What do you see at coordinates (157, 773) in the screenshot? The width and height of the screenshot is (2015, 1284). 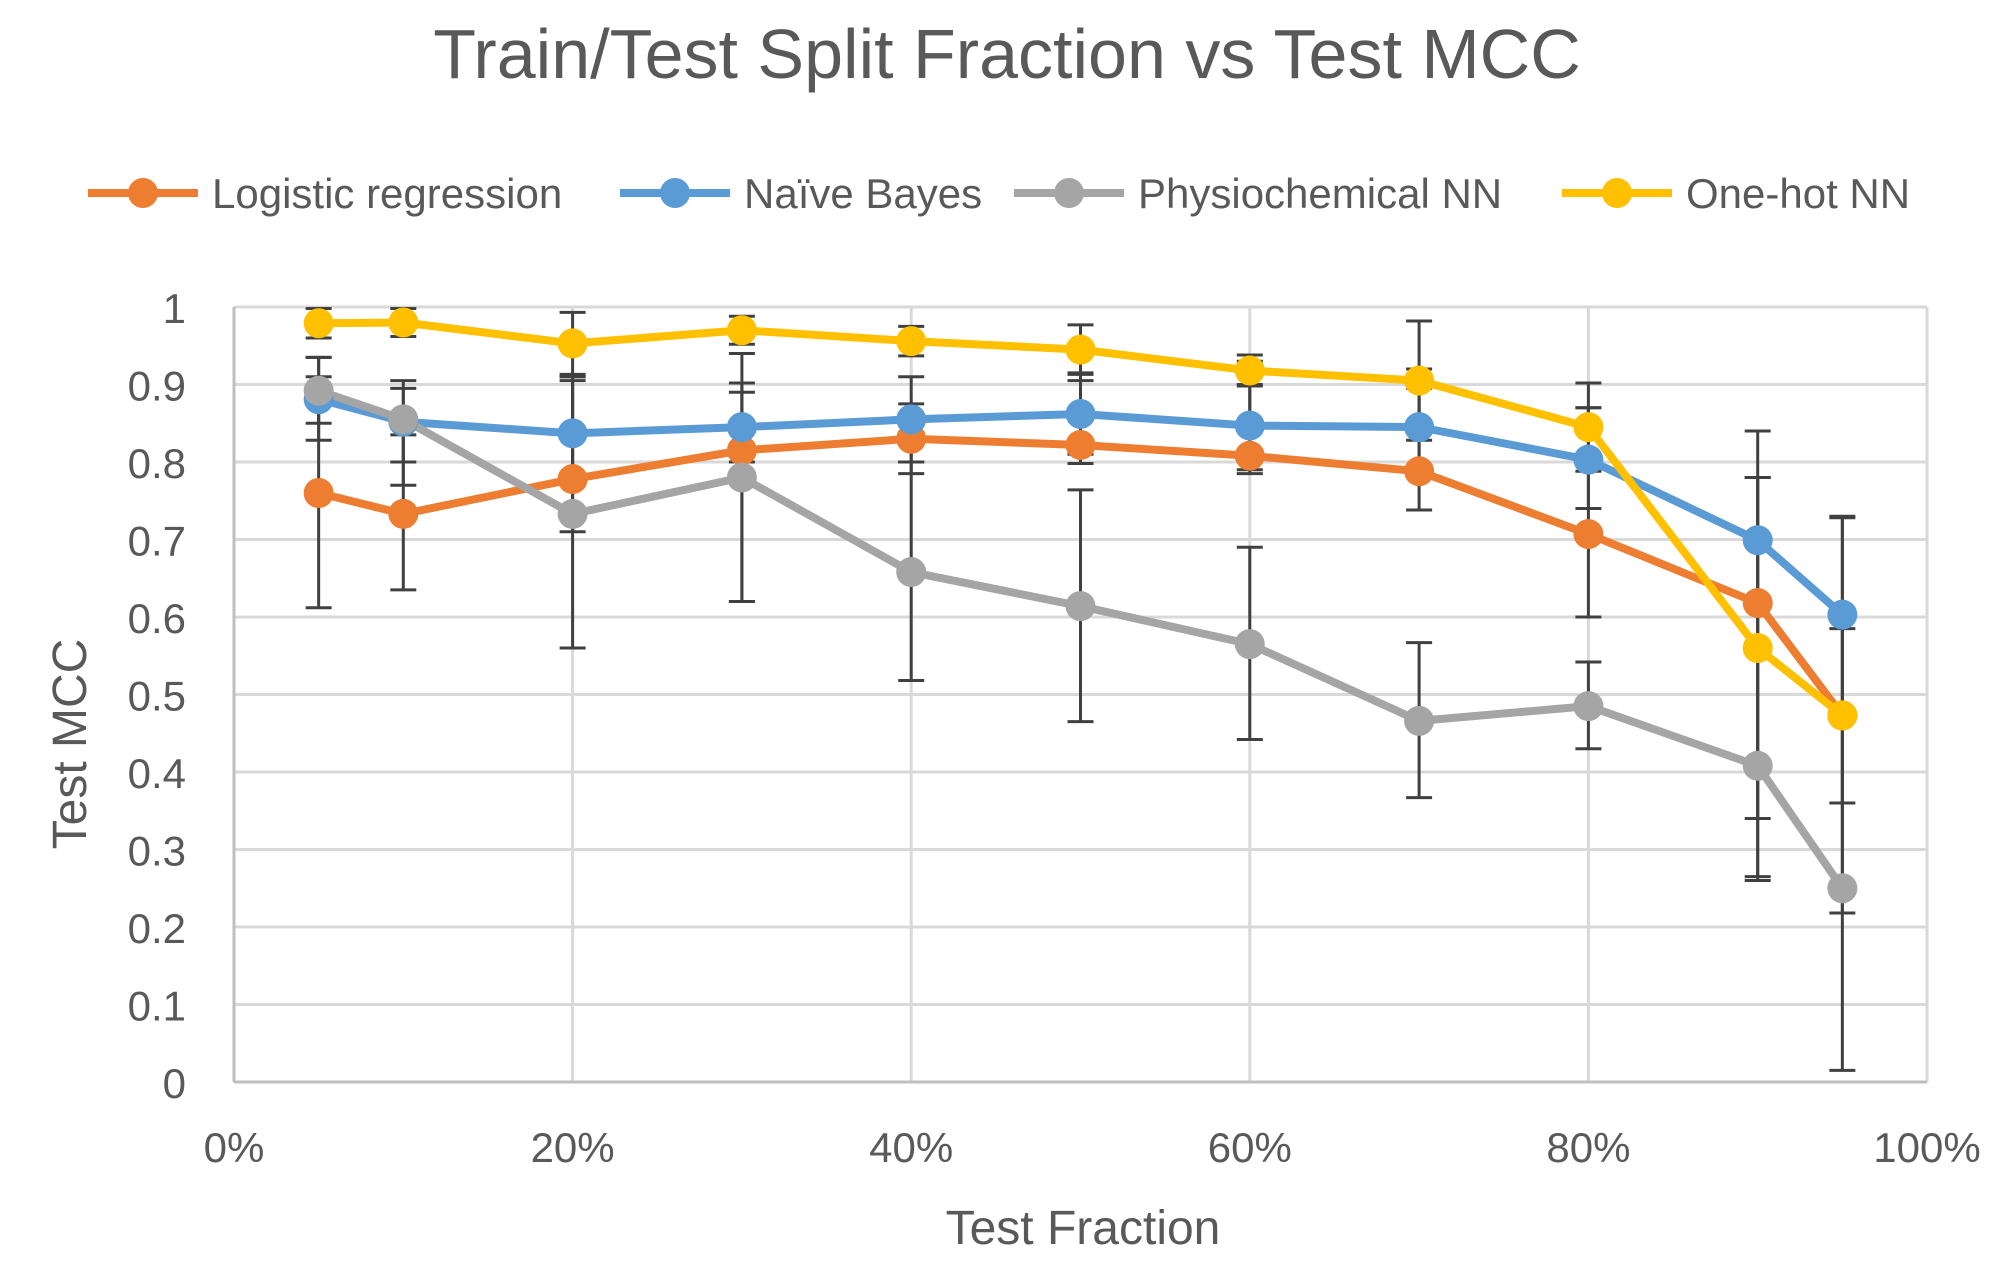 I see `y-tick-label: 0.4` at bounding box center [157, 773].